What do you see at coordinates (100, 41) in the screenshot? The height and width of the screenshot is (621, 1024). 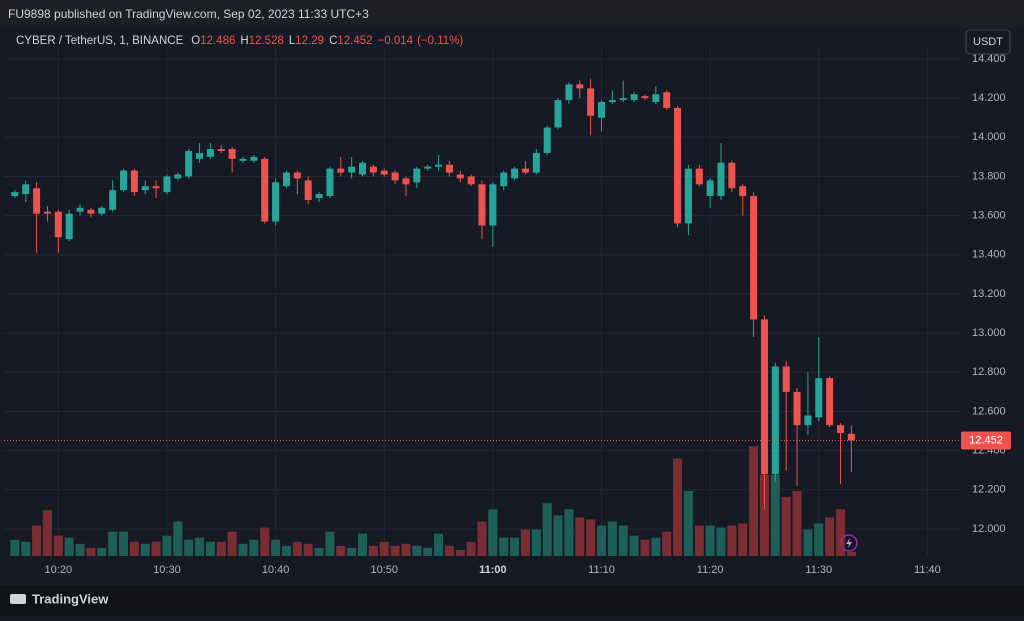 I see `legend-item: CYBER / TetherUS, 1, BINANCE` at bounding box center [100, 41].